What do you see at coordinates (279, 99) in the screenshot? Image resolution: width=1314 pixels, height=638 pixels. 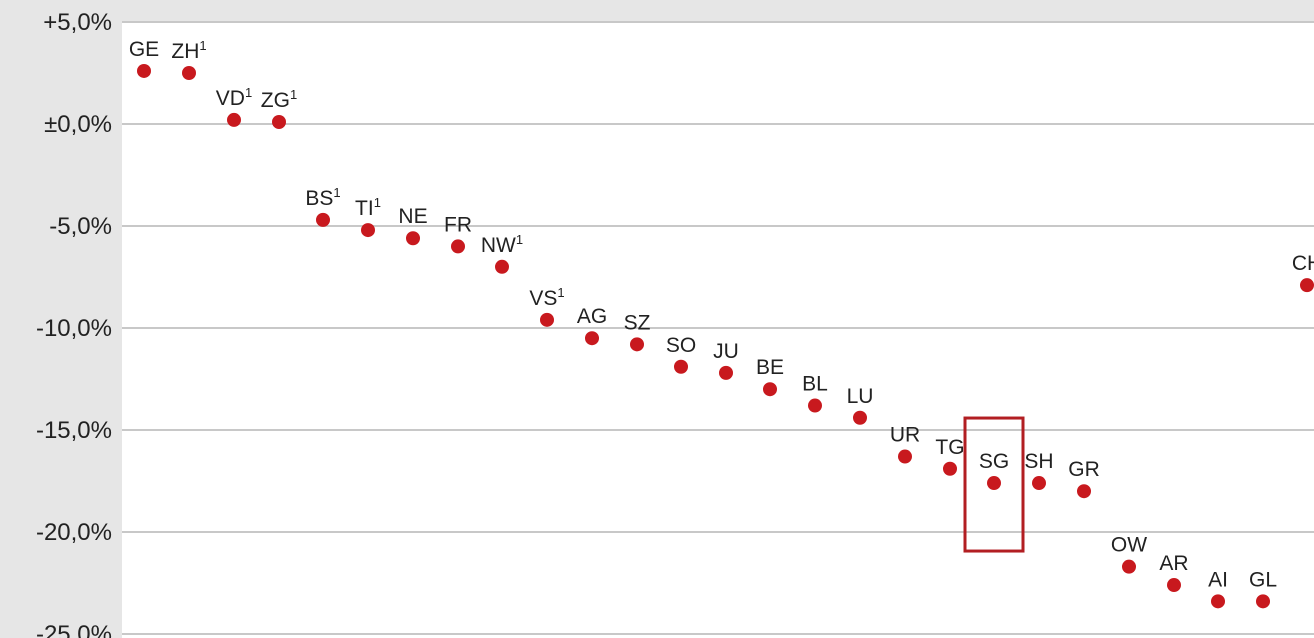 I see `data-label-zg: ZG1` at bounding box center [279, 99].